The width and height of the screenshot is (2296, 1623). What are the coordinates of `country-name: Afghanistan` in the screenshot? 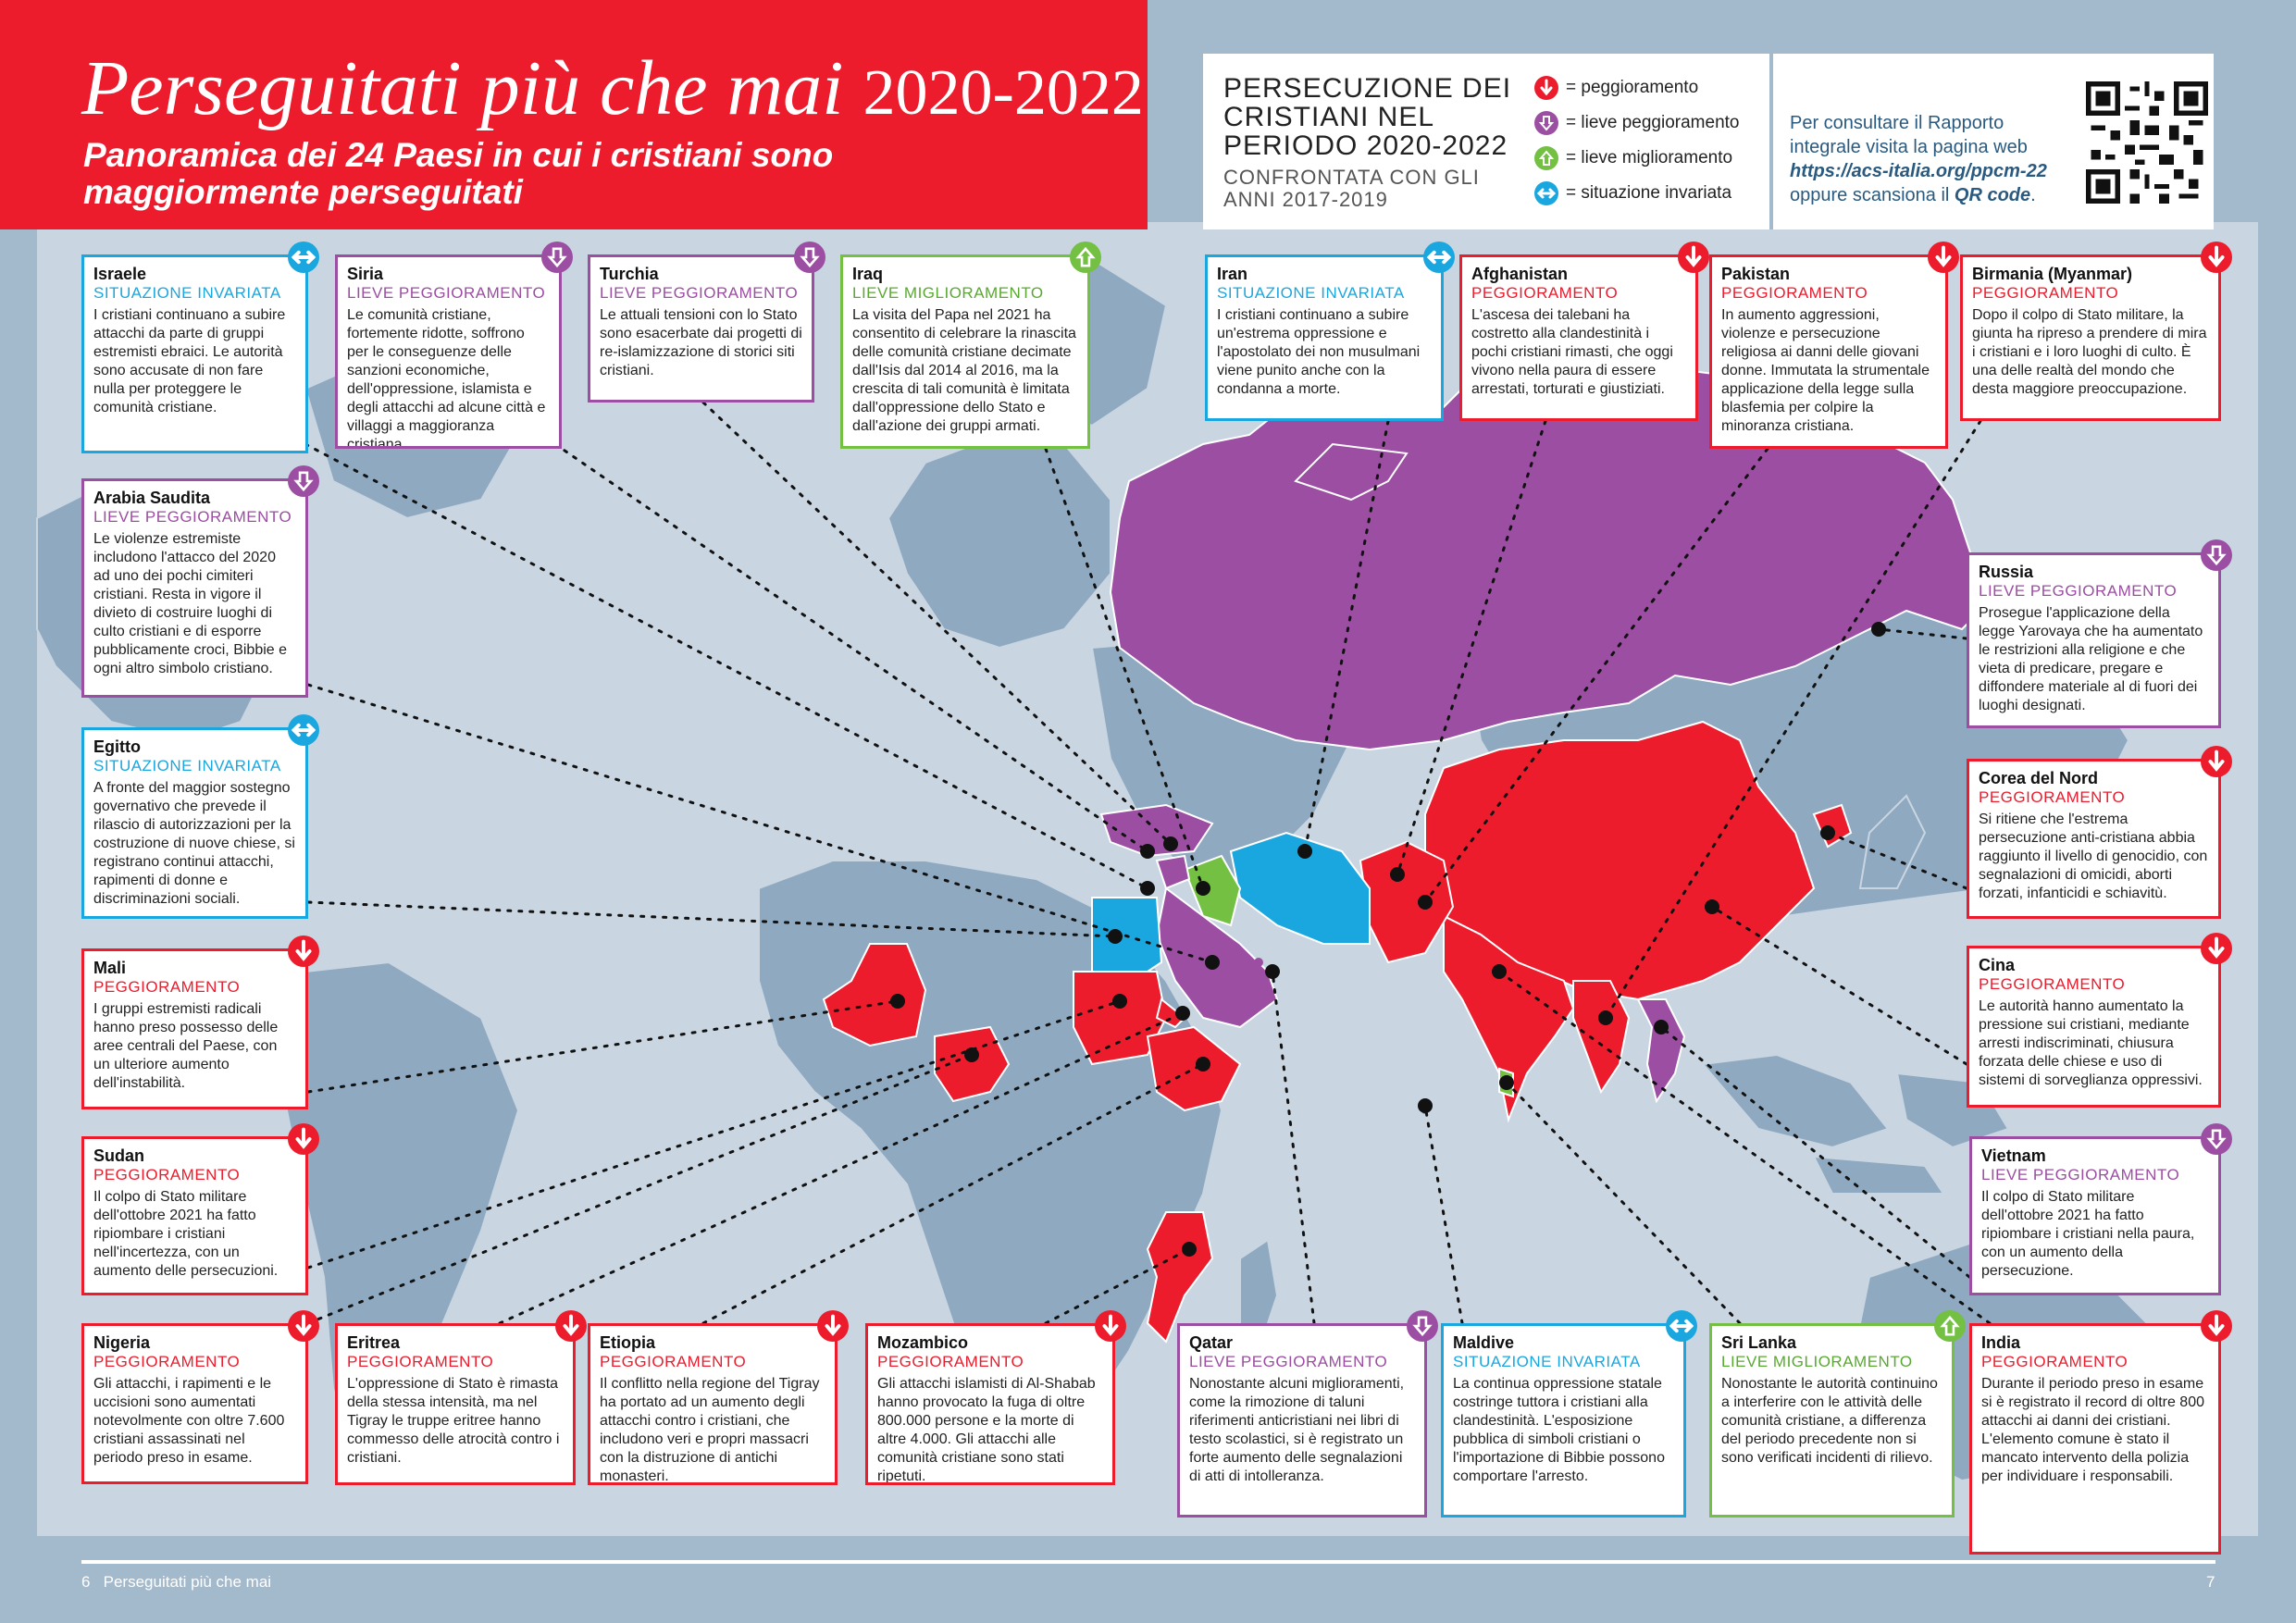 It's located at (1520, 274).